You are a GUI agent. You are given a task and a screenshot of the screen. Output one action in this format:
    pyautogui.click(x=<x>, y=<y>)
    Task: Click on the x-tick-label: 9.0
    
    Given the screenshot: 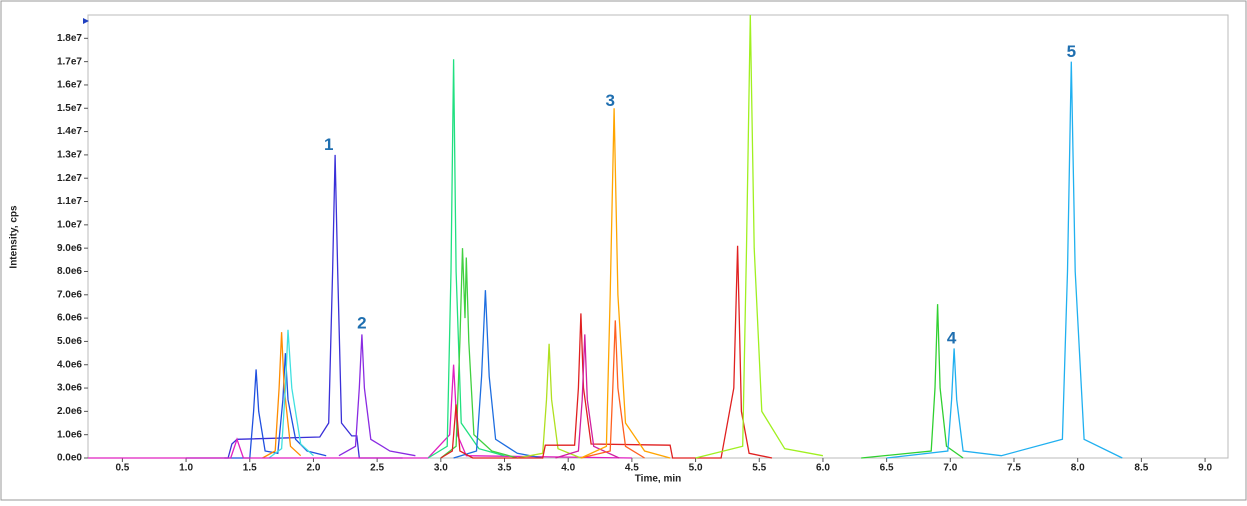 What is the action you would take?
    pyautogui.click(x=1205, y=468)
    